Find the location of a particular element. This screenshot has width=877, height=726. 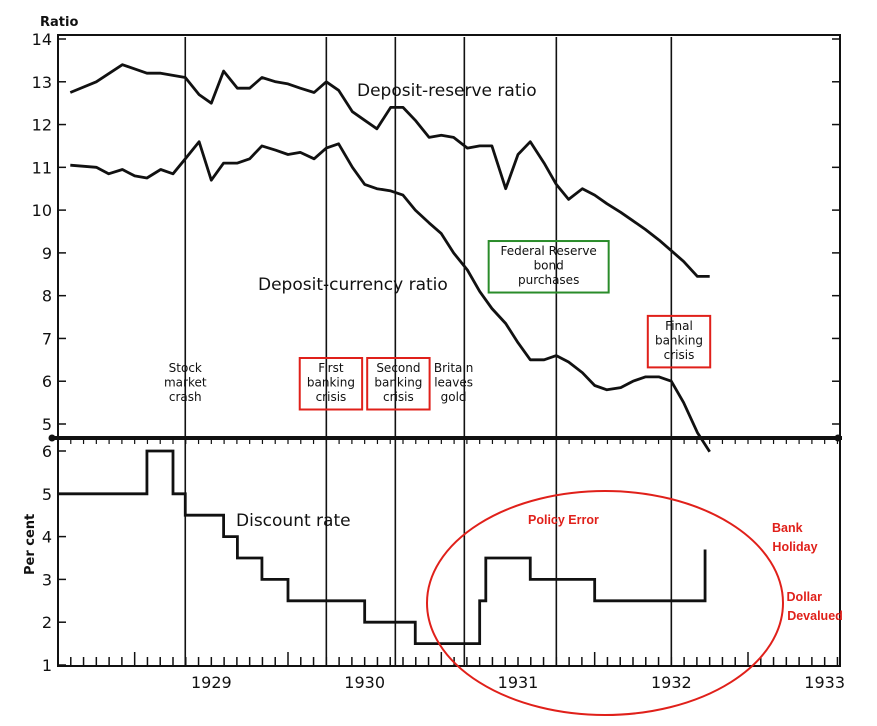

percent-tick-label-5: 5 is located at coordinates (47, 494).